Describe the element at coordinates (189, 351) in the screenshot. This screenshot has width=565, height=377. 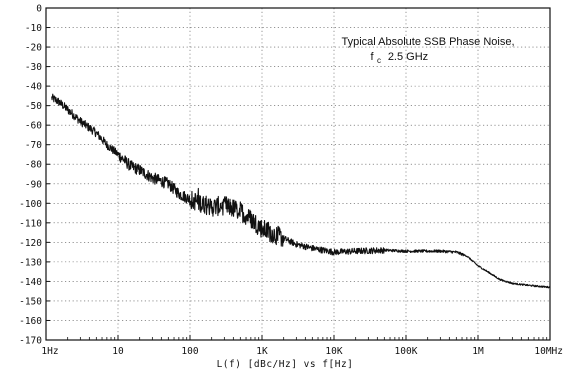
I see `x-tick-label: 100` at that location.